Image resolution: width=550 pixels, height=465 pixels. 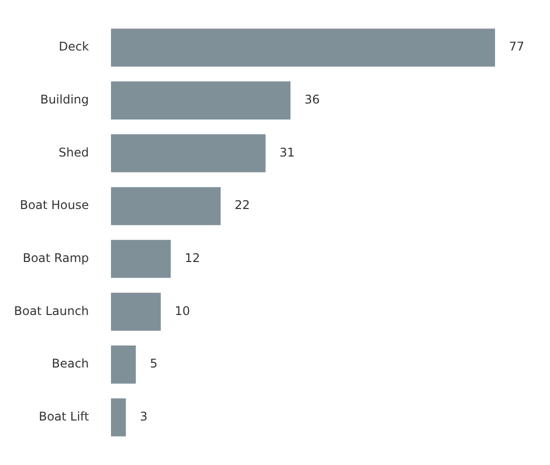 What do you see at coordinates (64, 417) in the screenshot?
I see `y-tick-label: Boat Lift` at bounding box center [64, 417].